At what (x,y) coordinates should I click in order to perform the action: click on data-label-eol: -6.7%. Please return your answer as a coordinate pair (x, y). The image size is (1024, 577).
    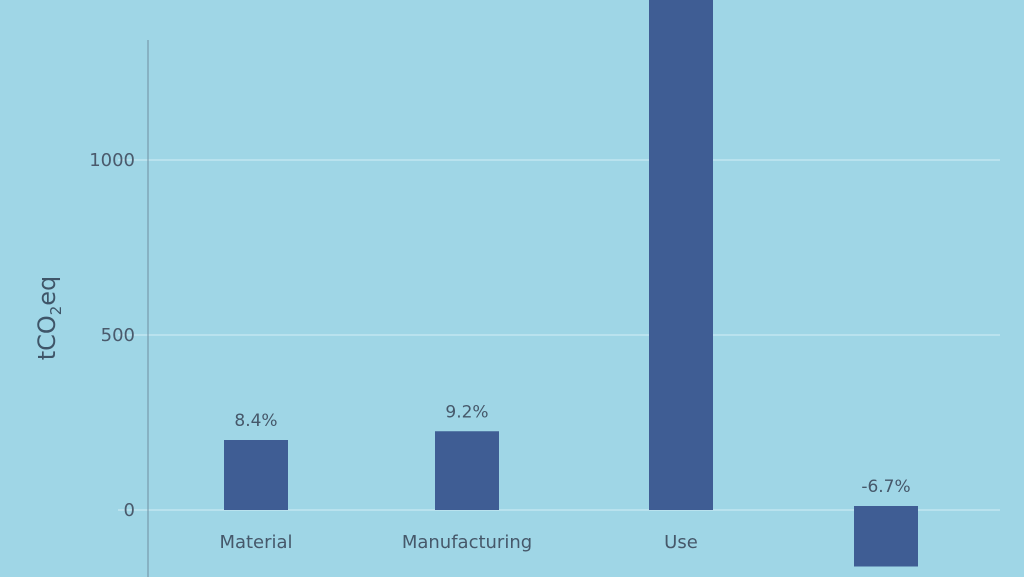
    Looking at the image, I should click on (885, 487).